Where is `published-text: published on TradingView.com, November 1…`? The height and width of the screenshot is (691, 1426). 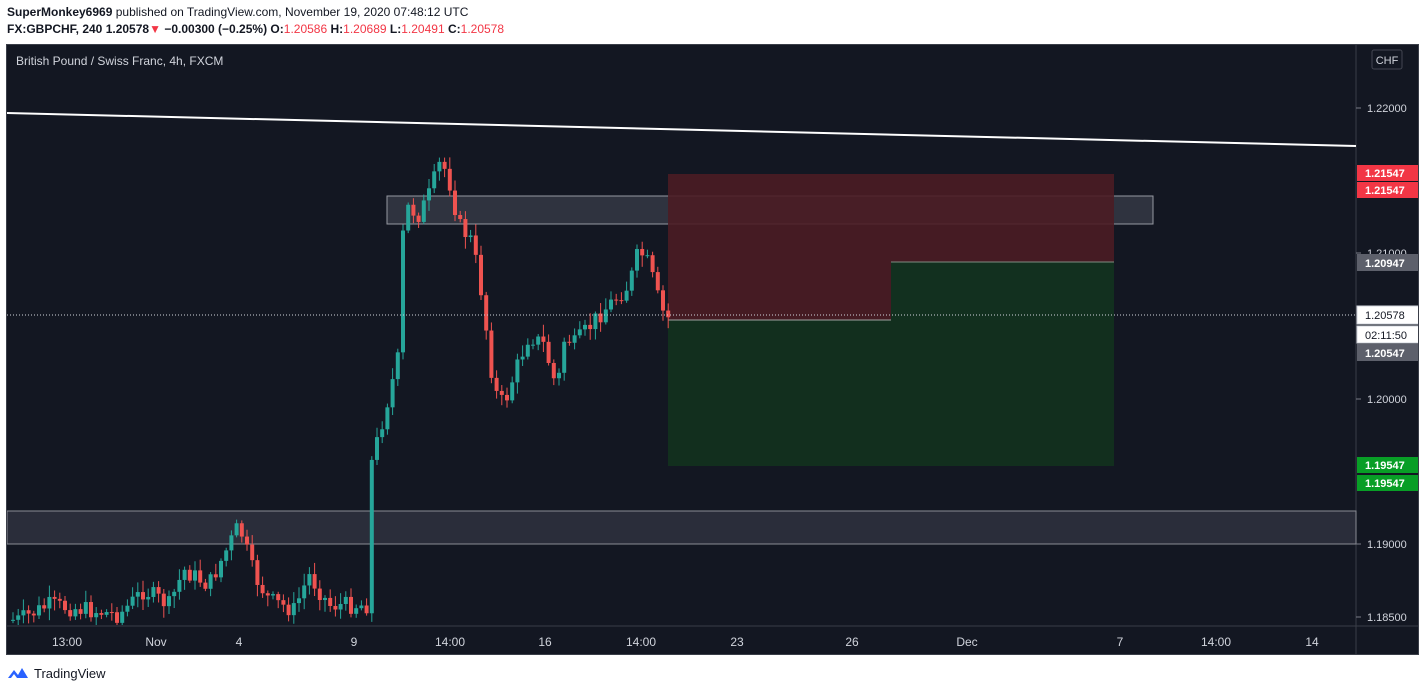 published-text: published on TradingView.com, November 1… is located at coordinates (292, 12).